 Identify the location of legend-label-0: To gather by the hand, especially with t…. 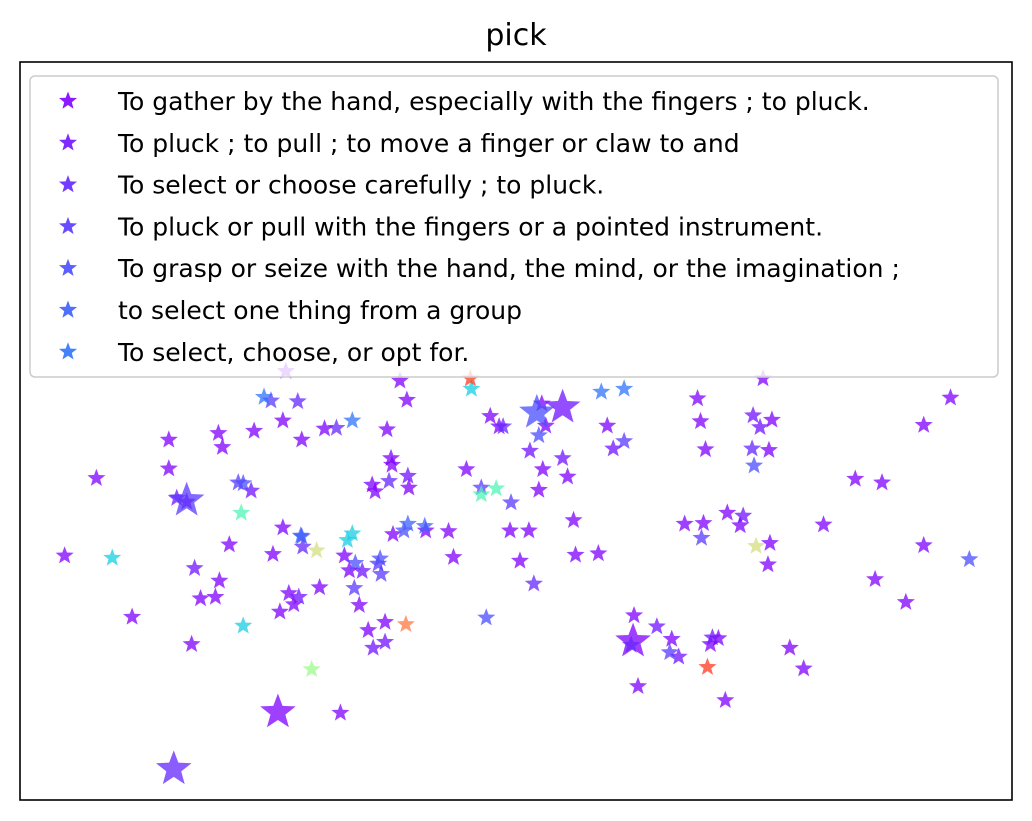
(493, 101).